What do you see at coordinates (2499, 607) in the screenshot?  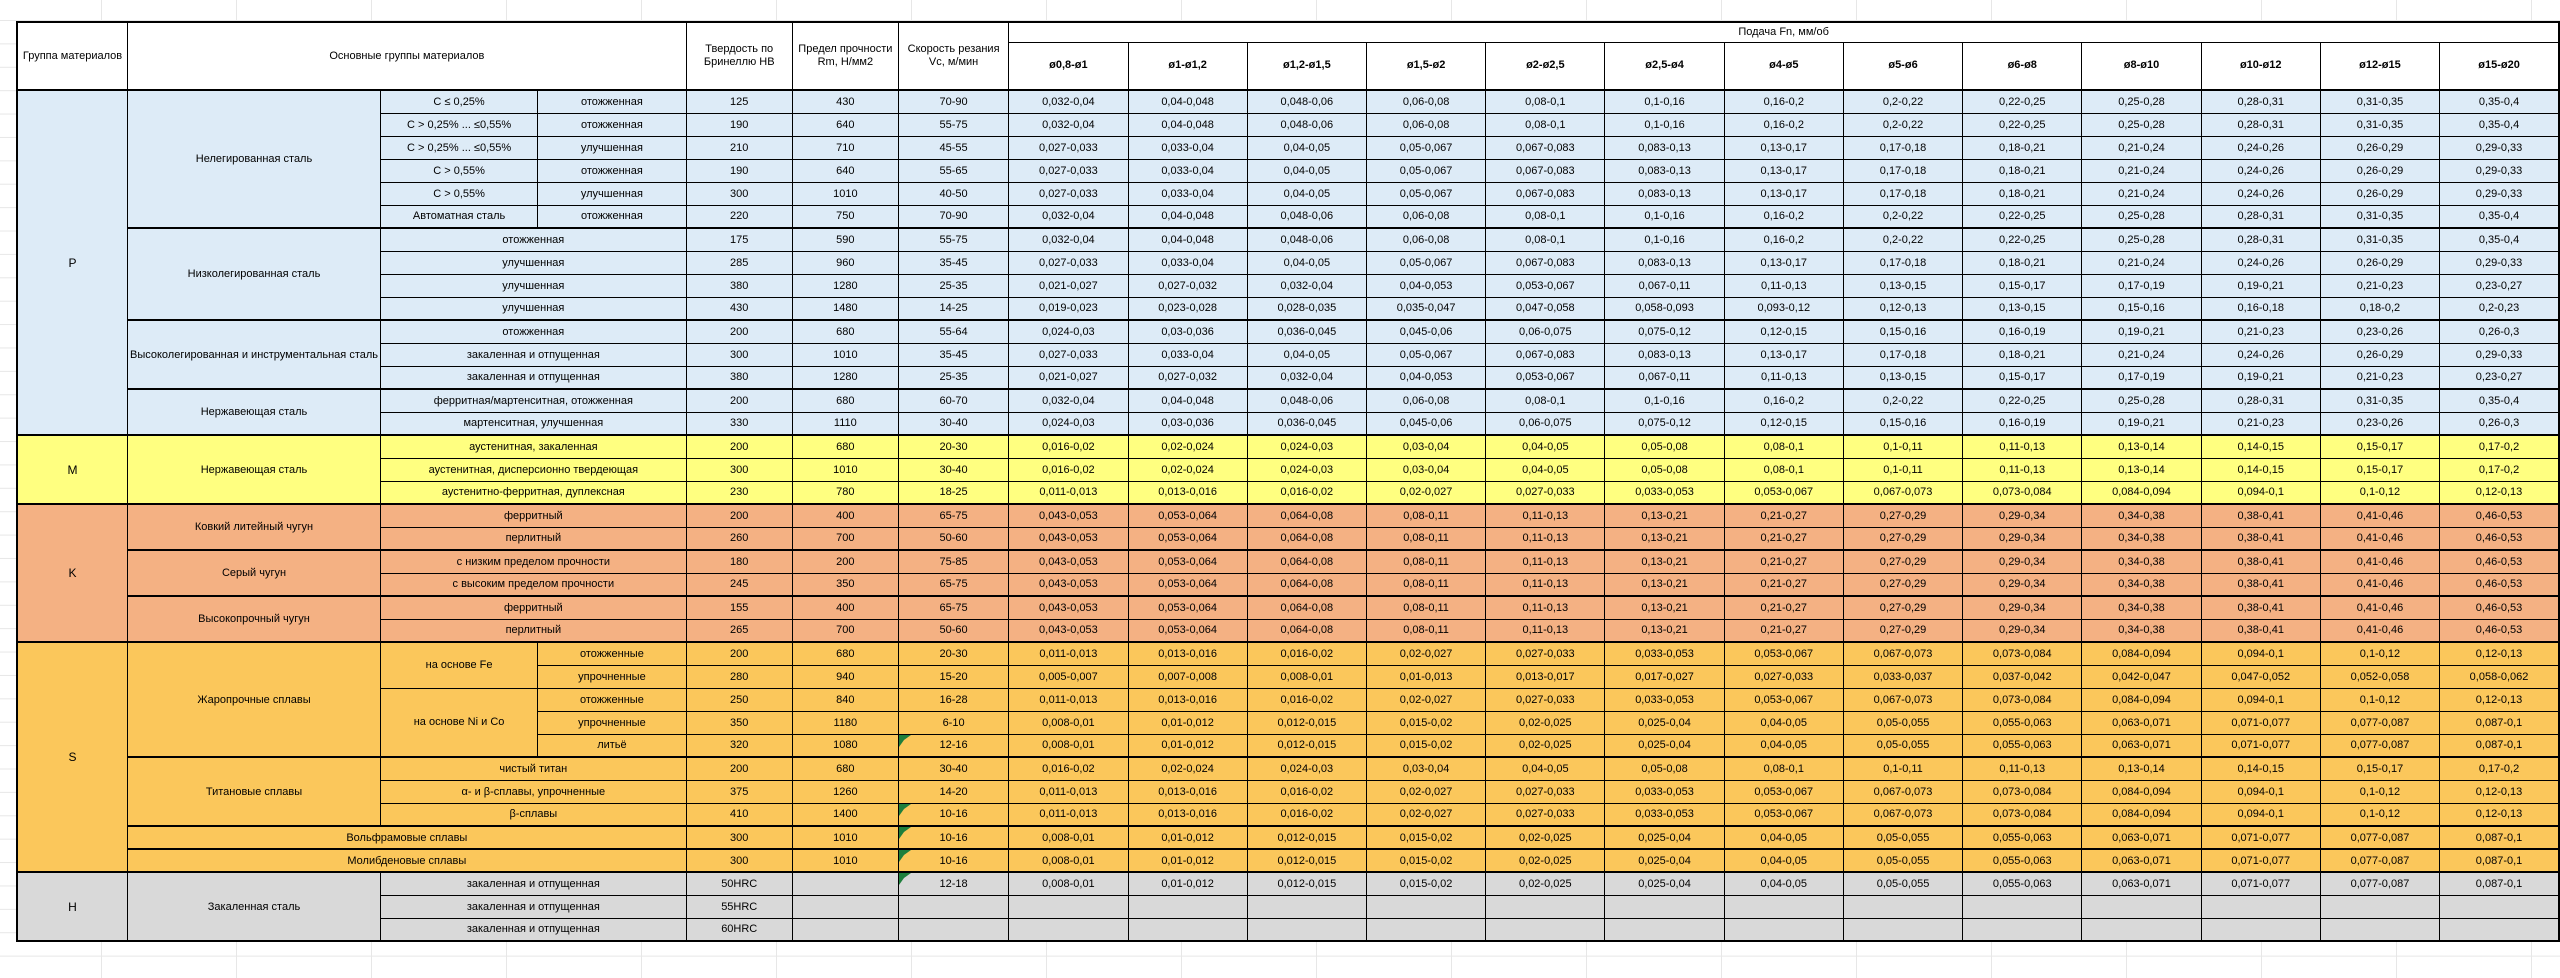 I see `feed-value-cell: 0,46-0,53` at bounding box center [2499, 607].